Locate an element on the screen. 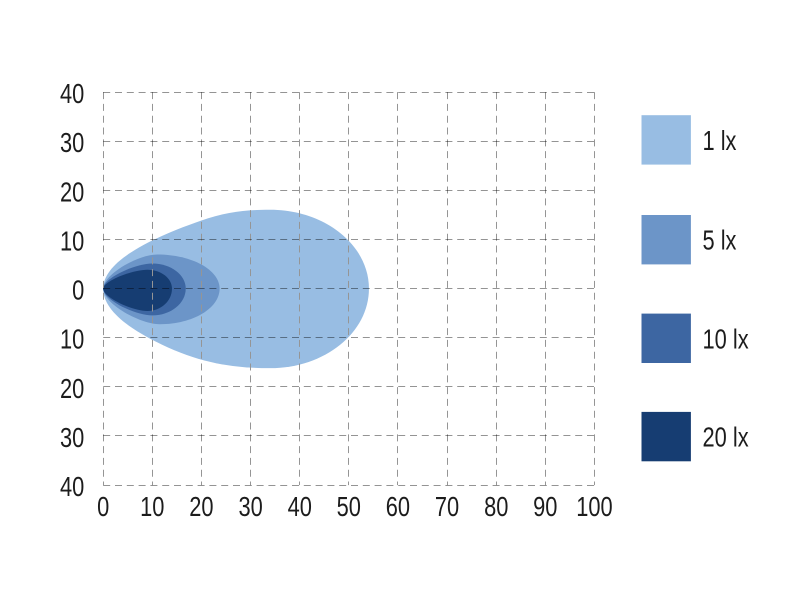  svg-text: 1 lx is located at coordinates (720, 140).